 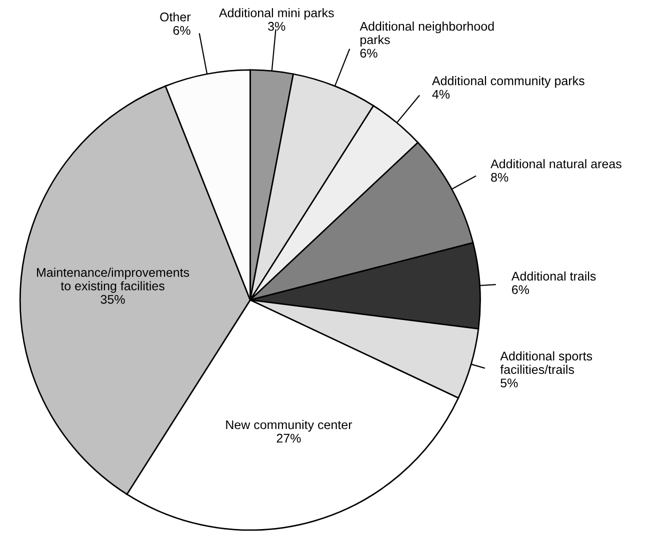 I want to click on data-label: 27%, so click(x=288, y=438).